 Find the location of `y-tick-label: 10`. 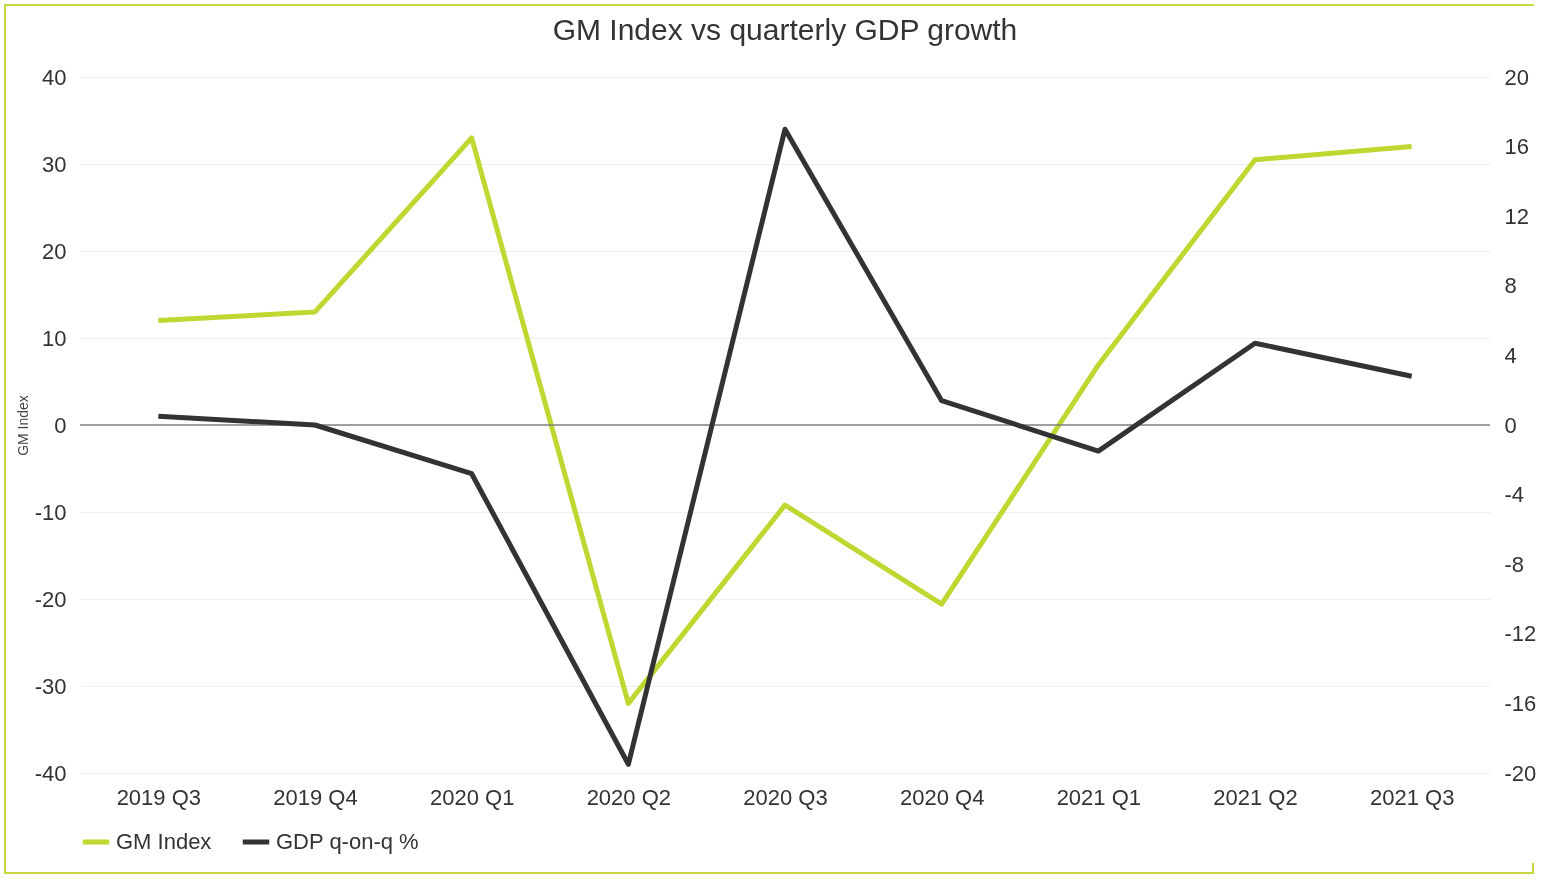

y-tick-label: 10 is located at coordinates (54, 338).